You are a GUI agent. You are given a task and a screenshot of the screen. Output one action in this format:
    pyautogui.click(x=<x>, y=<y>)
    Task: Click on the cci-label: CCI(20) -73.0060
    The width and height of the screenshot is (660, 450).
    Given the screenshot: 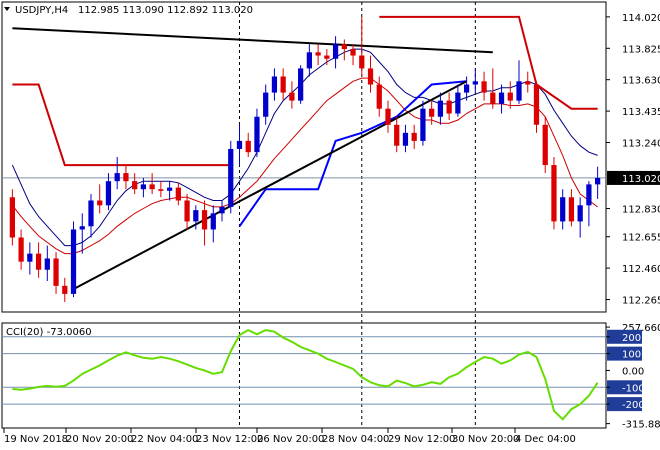 What is the action you would take?
    pyautogui.click(x=49, y=332)
    